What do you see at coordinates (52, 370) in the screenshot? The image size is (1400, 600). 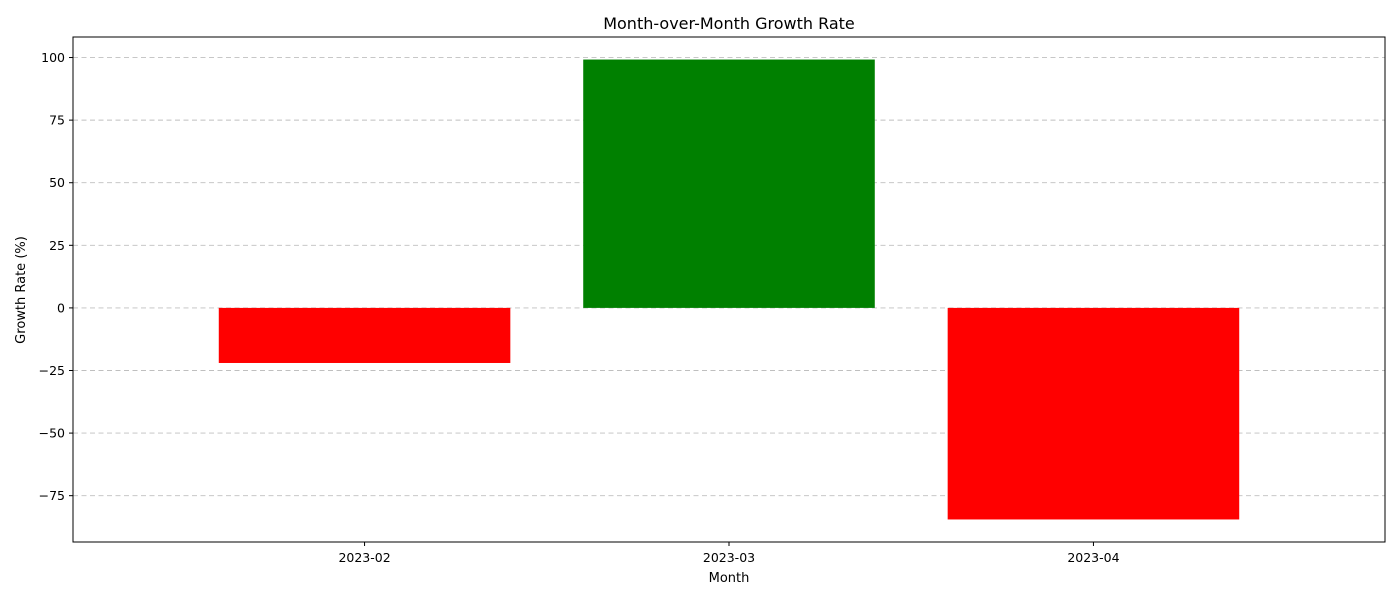 I see `y-tick-label: −25` at bounding box center [52, 370].